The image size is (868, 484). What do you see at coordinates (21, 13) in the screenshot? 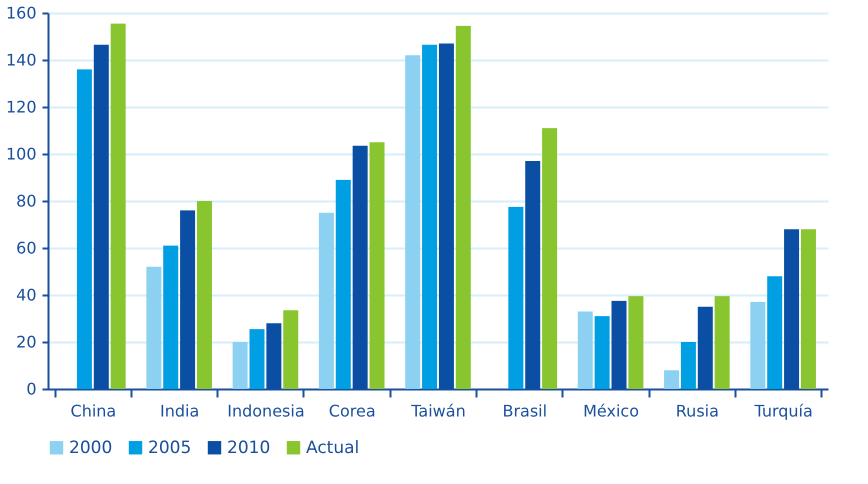
I see `y-tick-label: 160` at bounding box center [21, 13].